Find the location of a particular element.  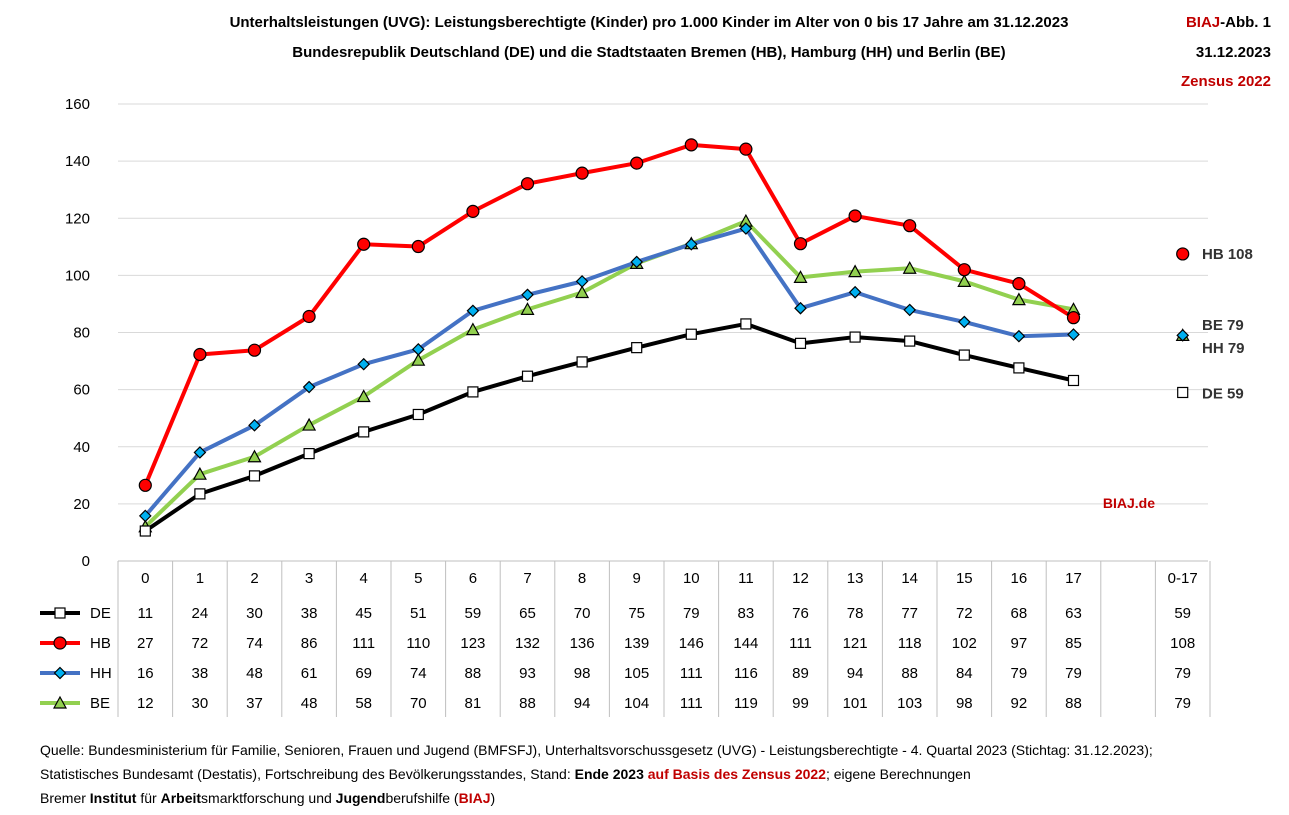

x-tick-label: 7 is located at coordinates (527, 578).